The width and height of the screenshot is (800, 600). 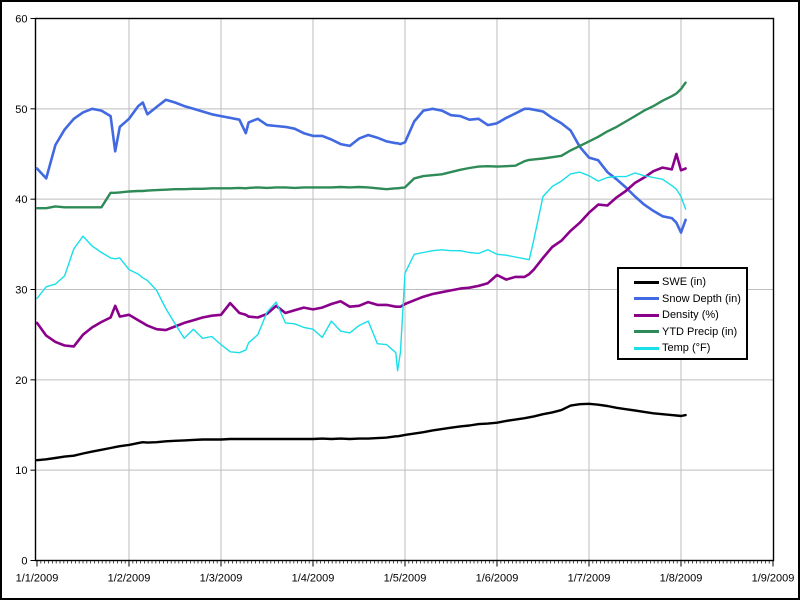 What do you see at coordinates (690, 315) in the screenshot?
I see `legend-label-density: Density (%)` at bounding box center [690, 315].